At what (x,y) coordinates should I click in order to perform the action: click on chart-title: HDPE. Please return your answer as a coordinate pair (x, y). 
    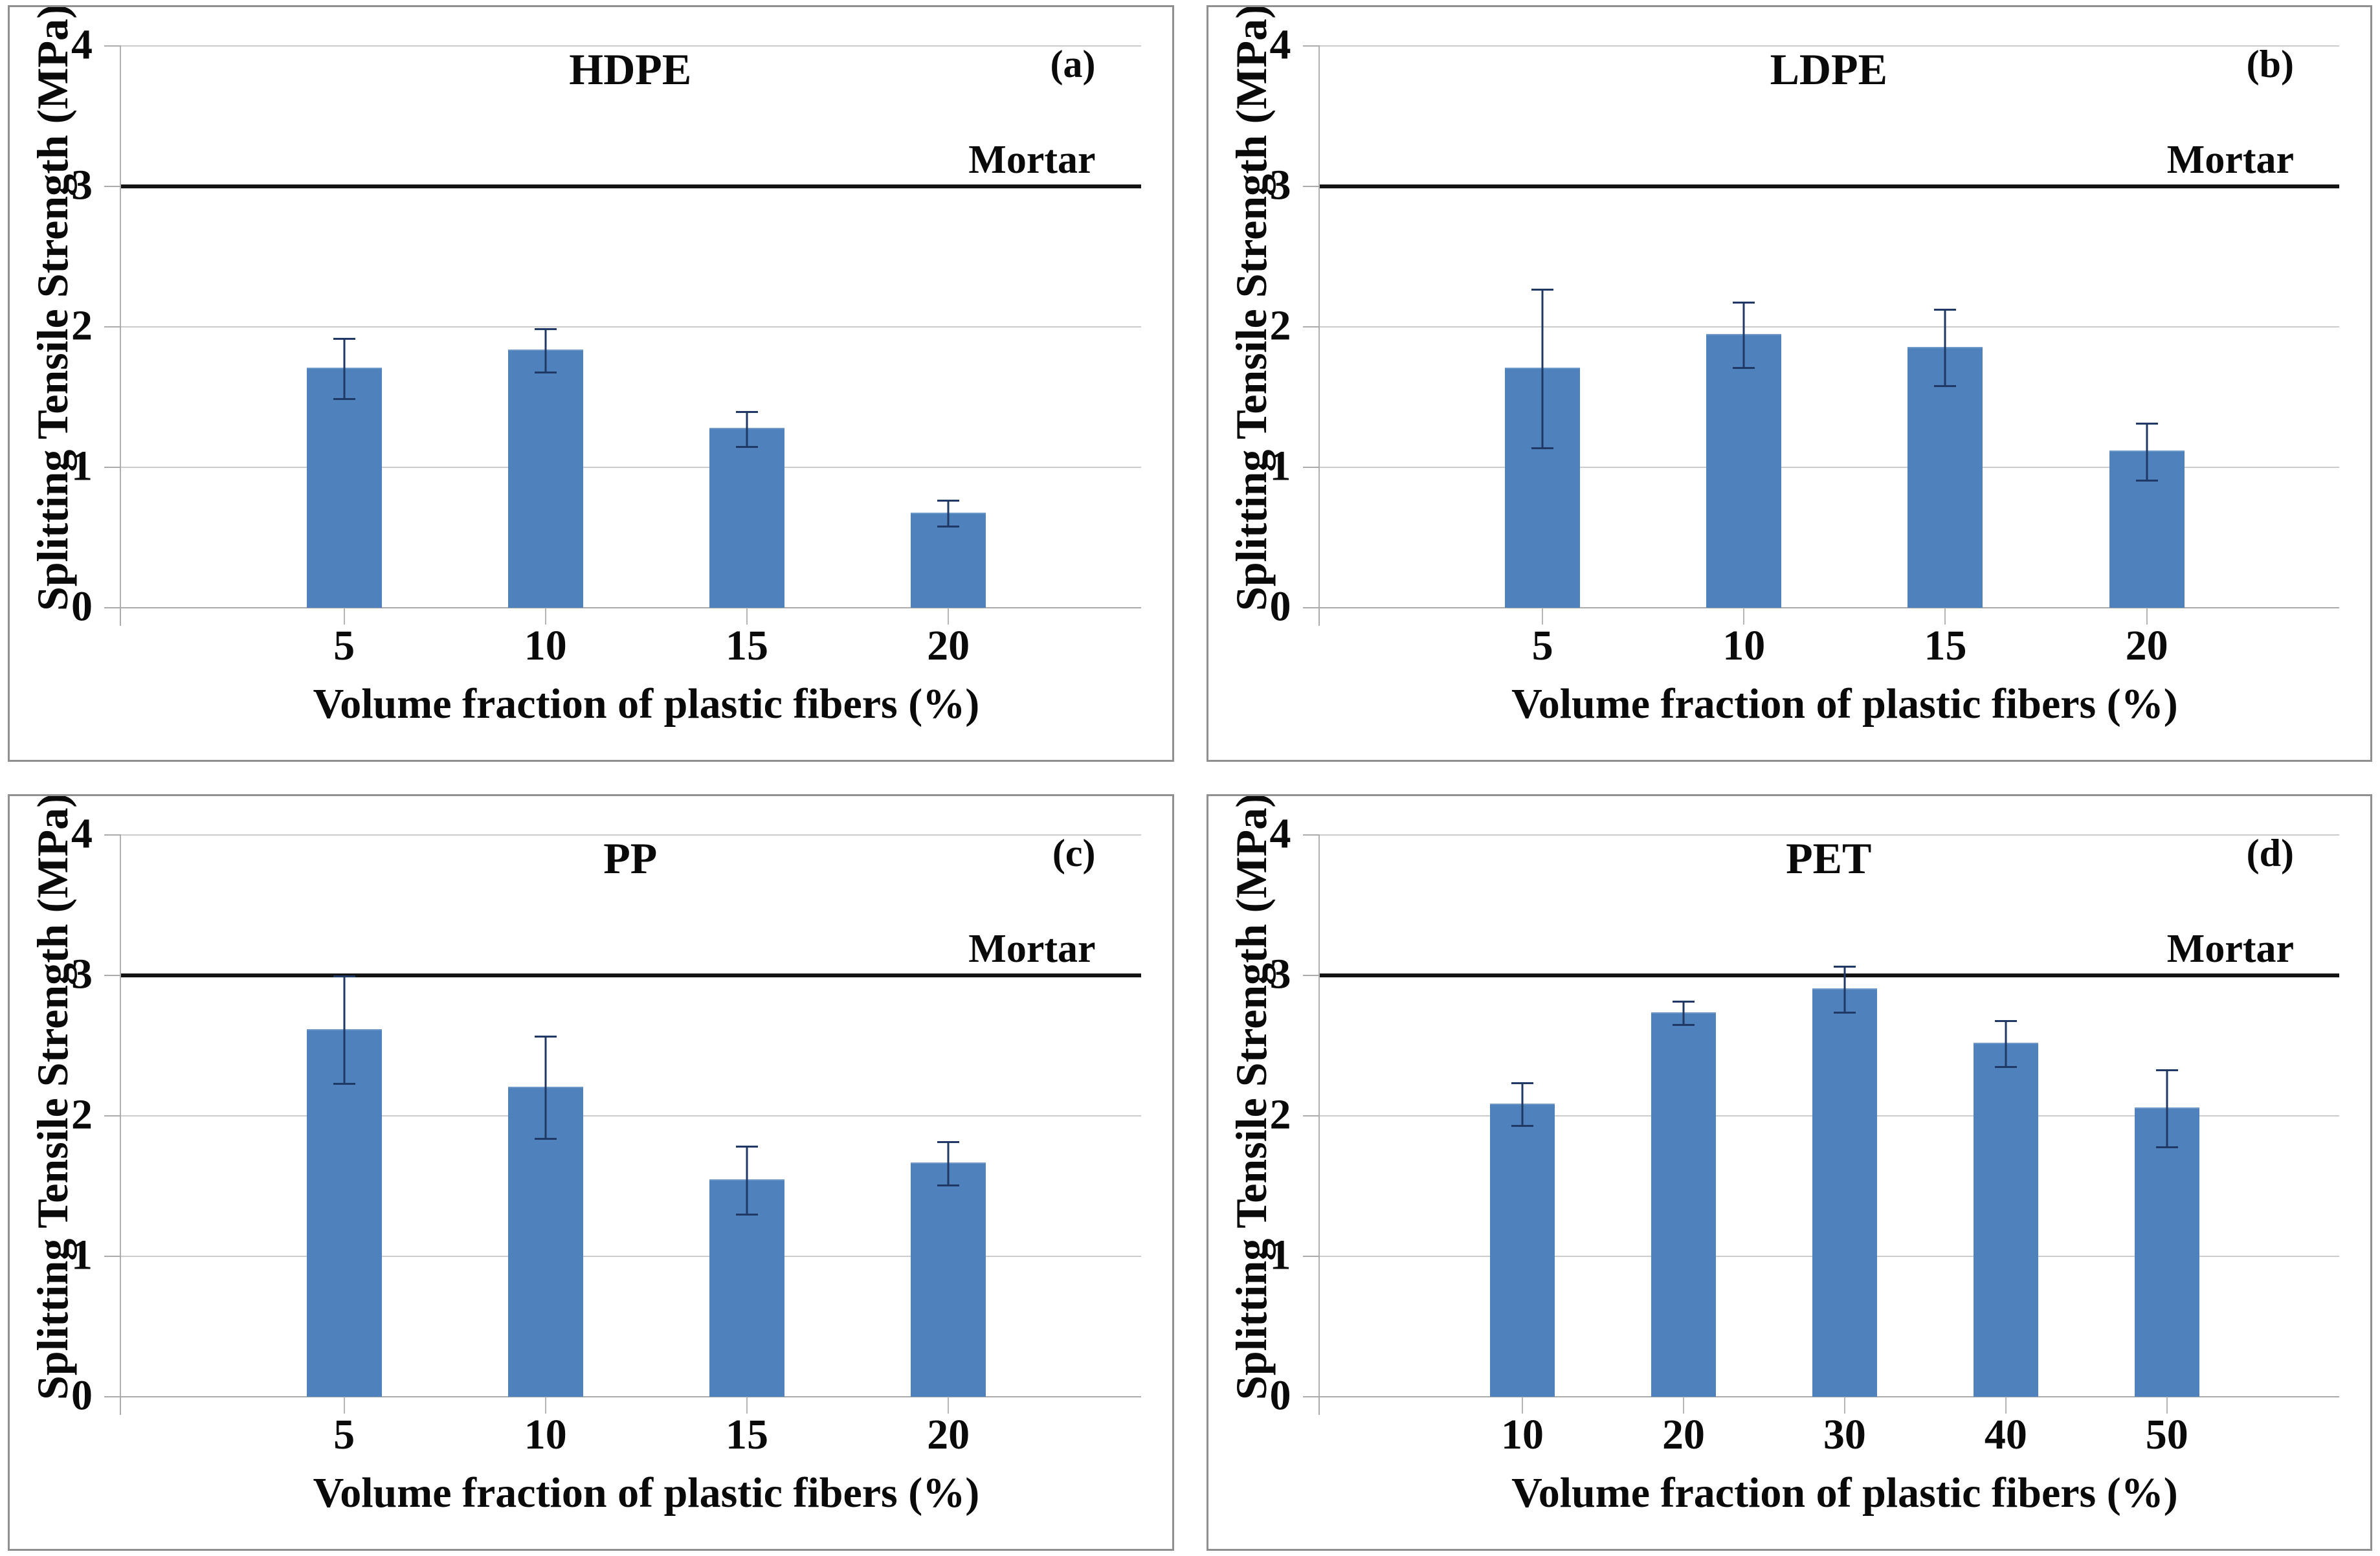
    Looking at the image, I should click on (630, 69).